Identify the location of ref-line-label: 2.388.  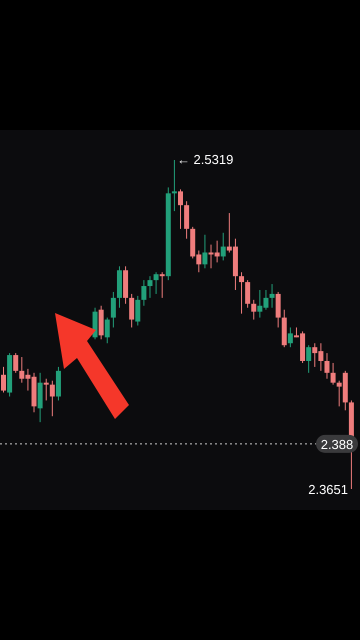
(337, 444).